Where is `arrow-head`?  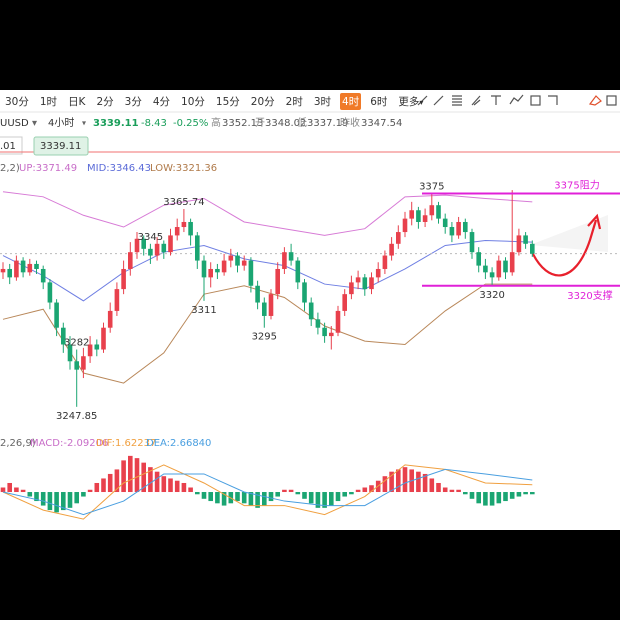 arrow-head is located at coordinates (594, 221).